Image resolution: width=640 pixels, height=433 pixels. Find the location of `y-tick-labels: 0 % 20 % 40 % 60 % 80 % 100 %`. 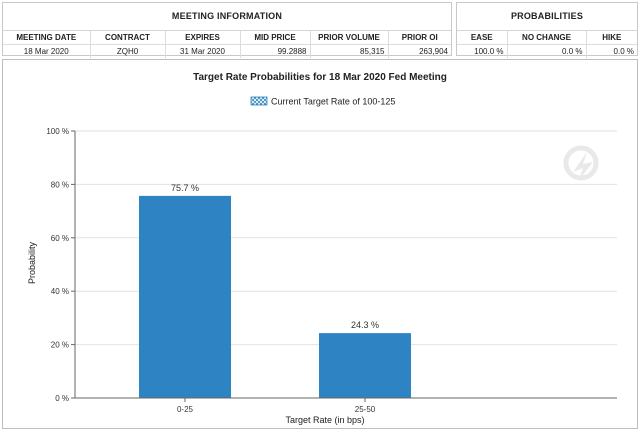

y-tick-labels: 0 % 20 % 40 % 60 % 80 % 100 % is located at coordinates (60, 265).